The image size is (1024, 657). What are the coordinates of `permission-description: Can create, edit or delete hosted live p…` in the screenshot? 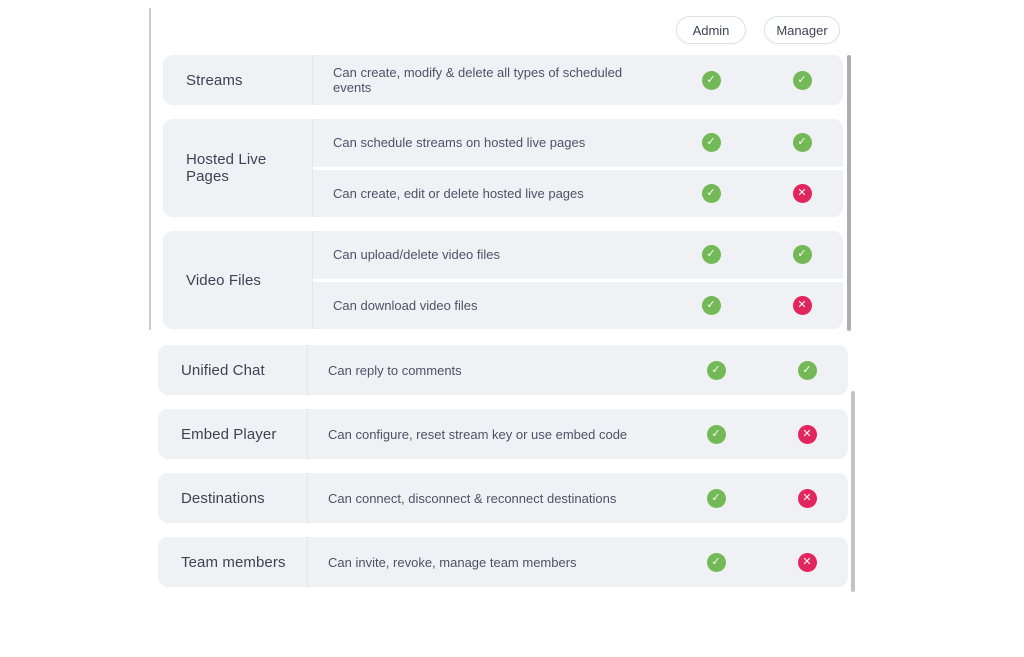 It's located at (458, 193).